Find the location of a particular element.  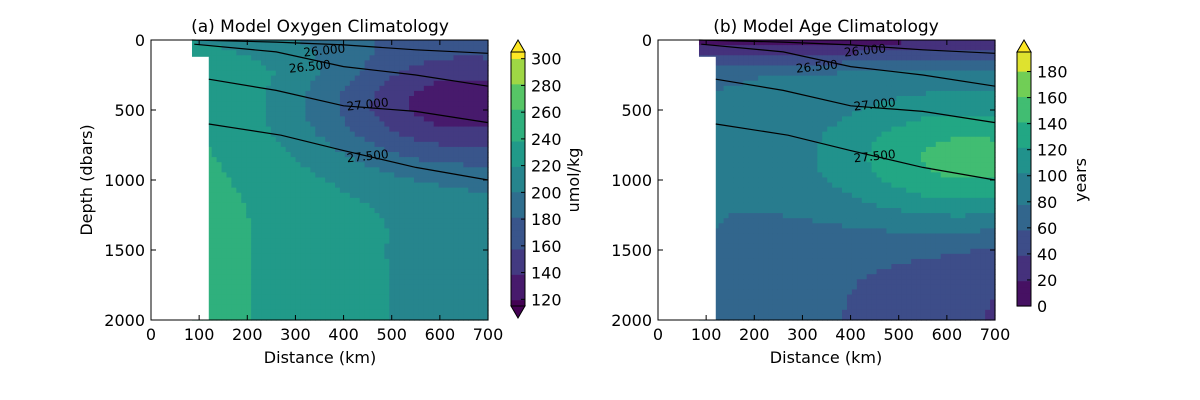

y-tick-label: 0 is located at coordinates (140, 40).